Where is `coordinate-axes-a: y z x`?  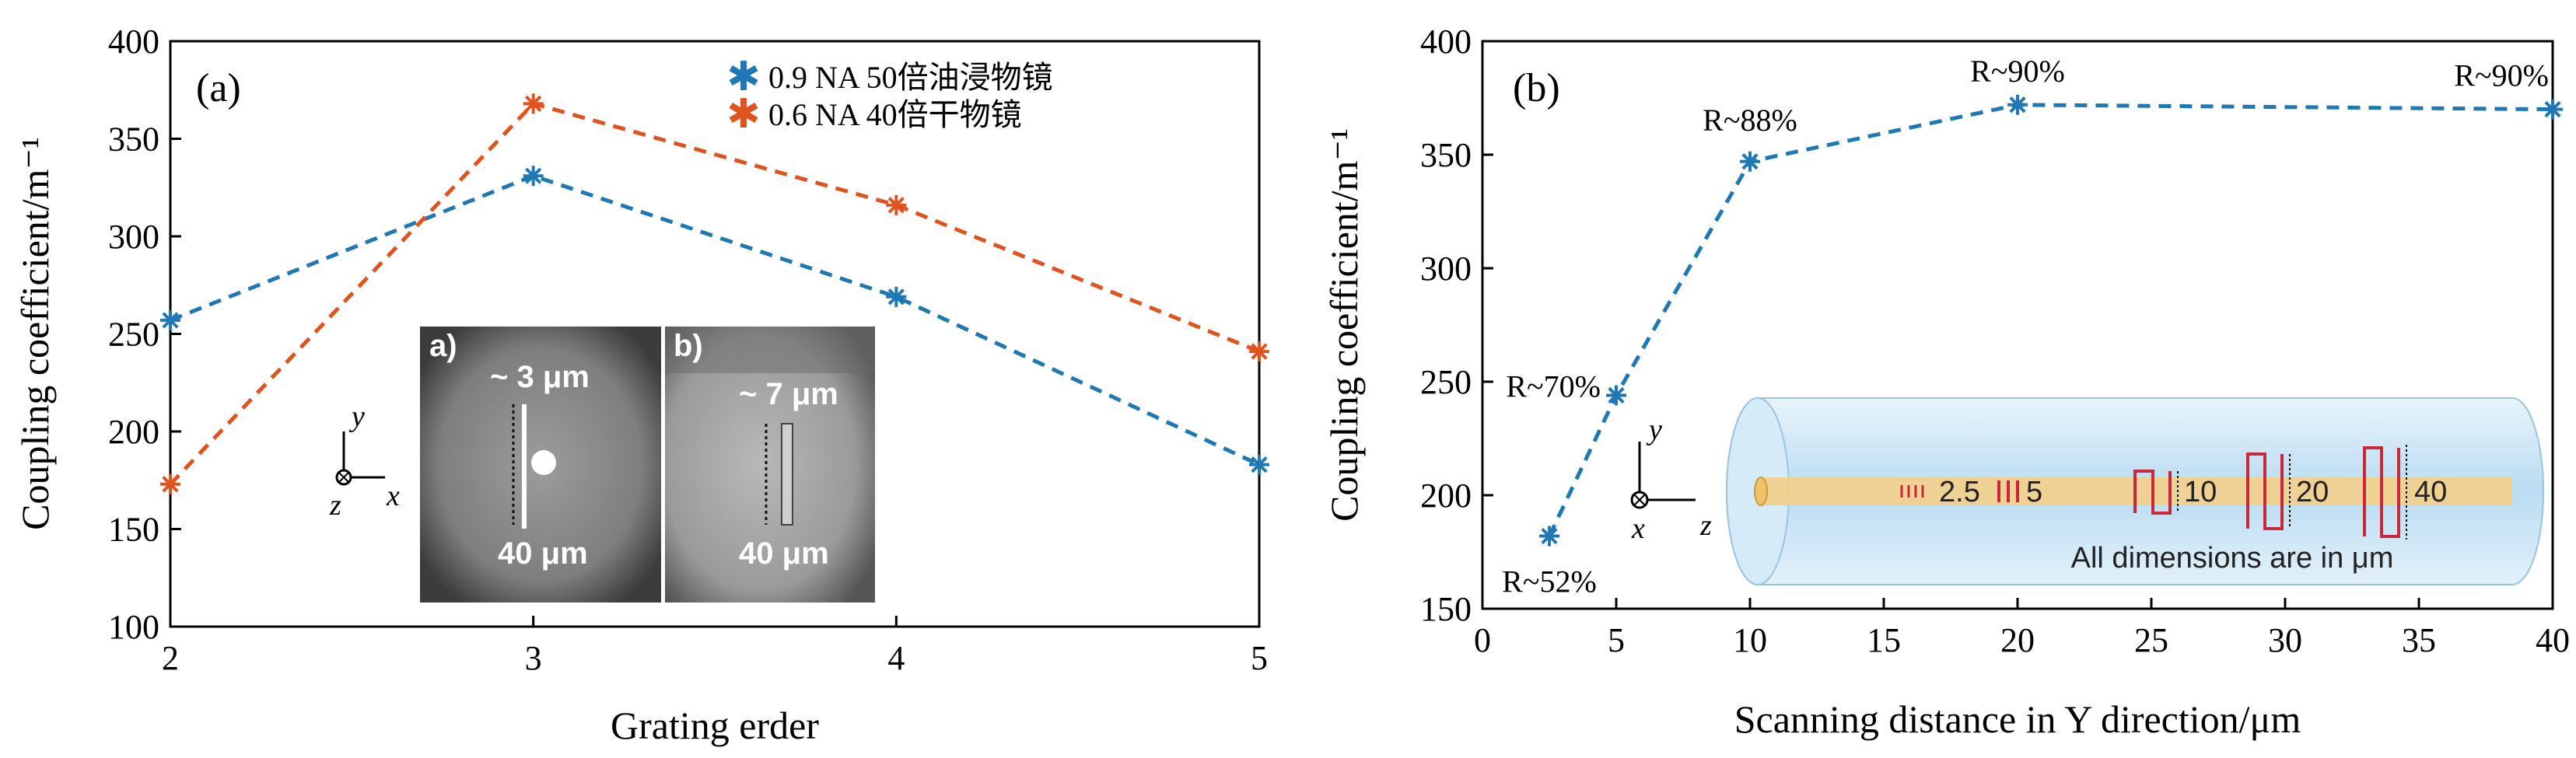
coordinate-axes-a: y z x is located at coordinates (364, 461).